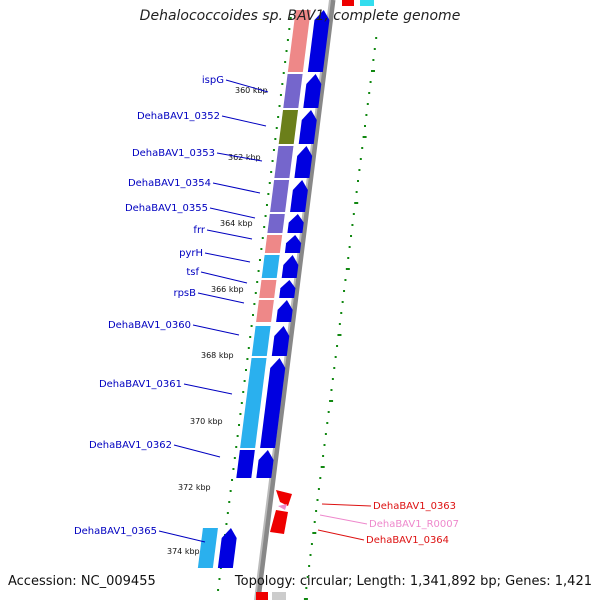  Describe the element at coordinates (227, 289) in the screenshot. I see `kbp-tick-label: 366 kbp` at that location.